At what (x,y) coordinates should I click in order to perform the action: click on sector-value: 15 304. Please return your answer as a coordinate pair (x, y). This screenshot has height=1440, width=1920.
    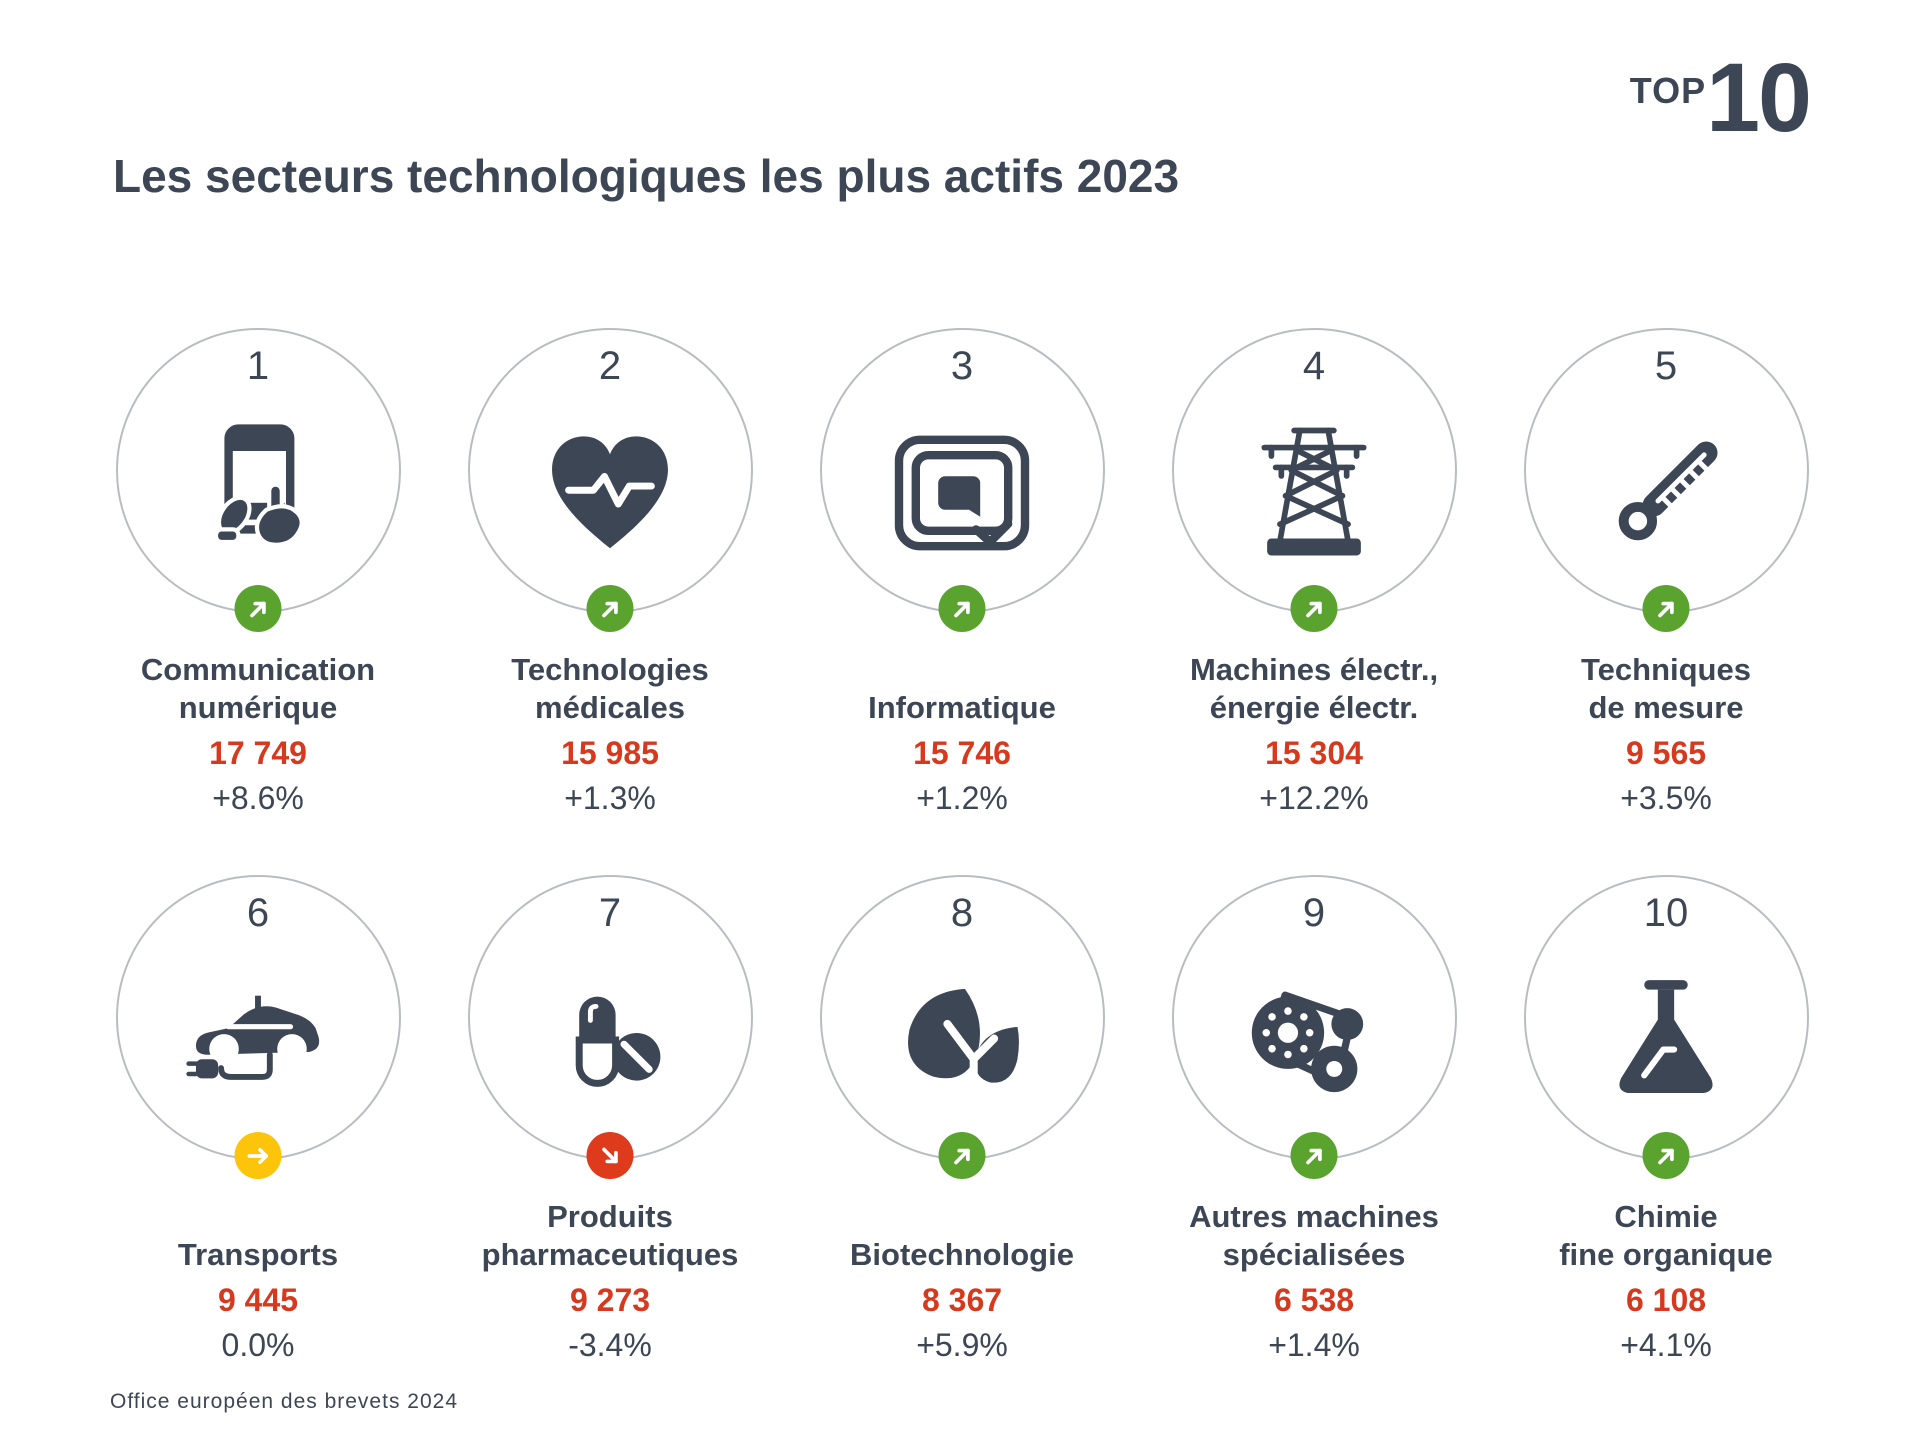
    Looking at the image, I should click on (1314, 753).